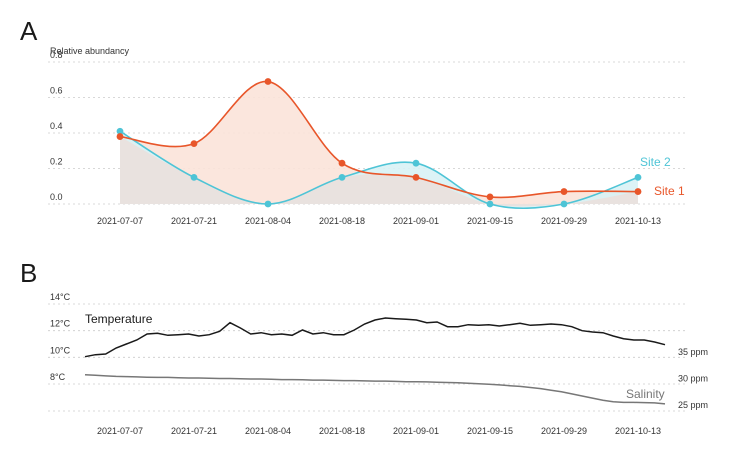 This screenshot has width=745, height=452. I want to click on temperature-line, so click(375, 337).